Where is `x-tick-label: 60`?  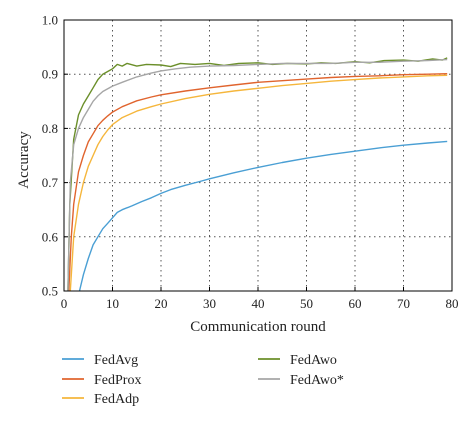 x-tick-label: 60 is located at coordinates (355, 303).